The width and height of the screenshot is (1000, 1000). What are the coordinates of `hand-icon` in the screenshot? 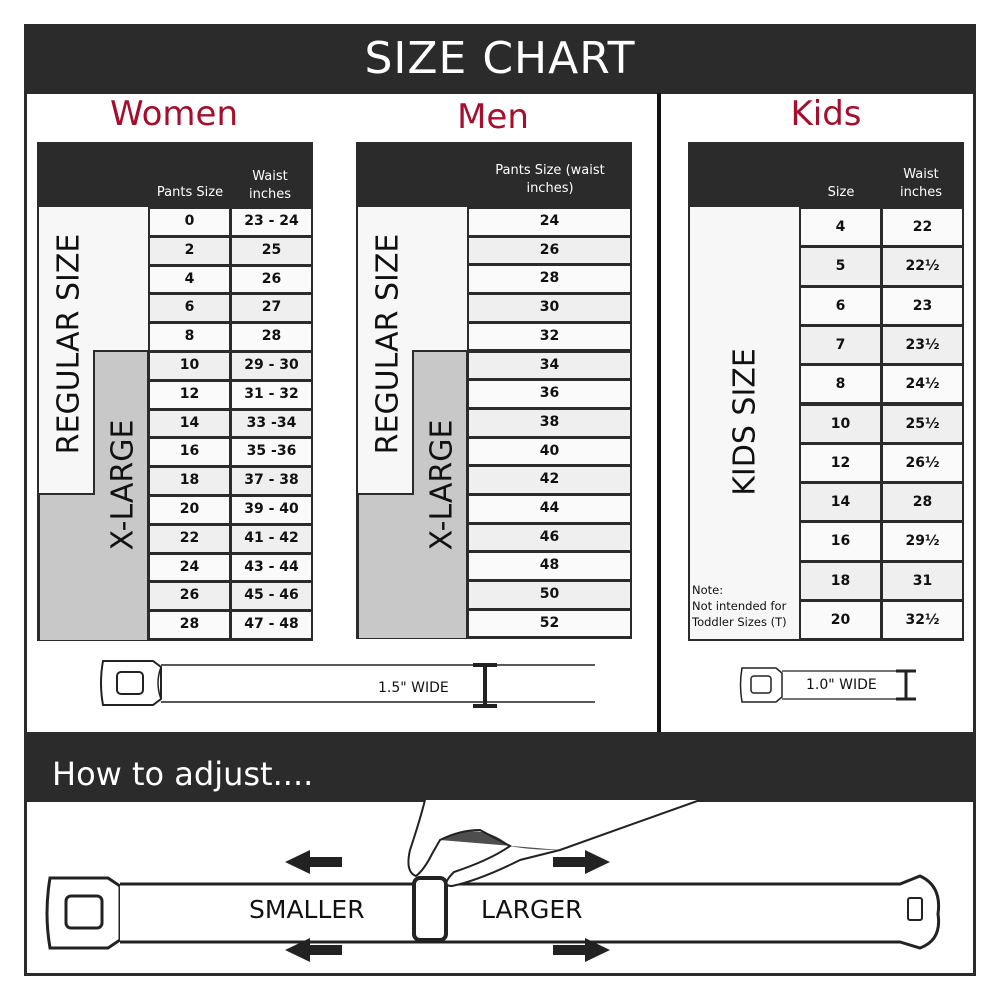 It's located at (554, 844).